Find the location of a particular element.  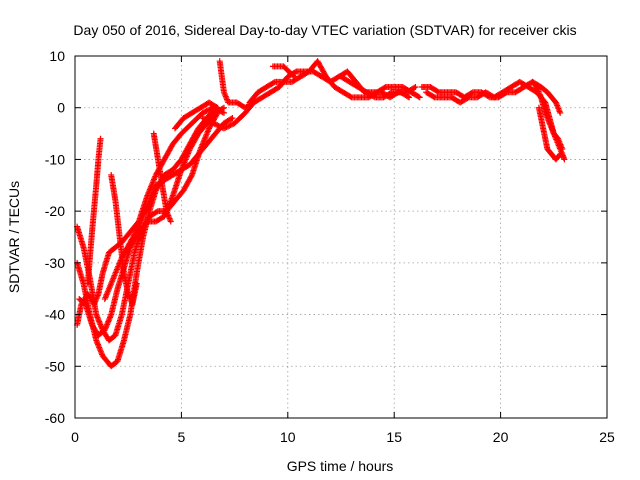

y-tick-label: -20 is located at coordinates (55, 211).